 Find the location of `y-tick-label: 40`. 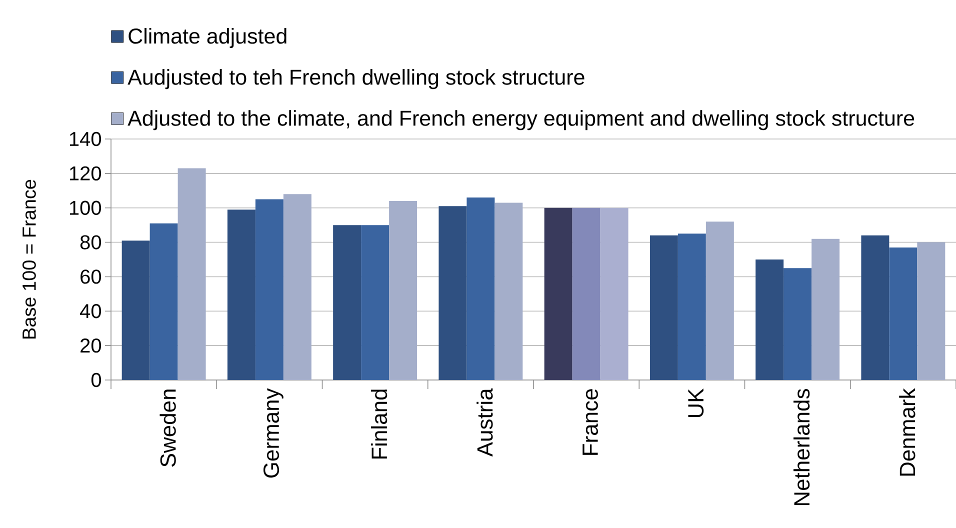

y-tick-label: 40 is located at coordinates (91, 311).